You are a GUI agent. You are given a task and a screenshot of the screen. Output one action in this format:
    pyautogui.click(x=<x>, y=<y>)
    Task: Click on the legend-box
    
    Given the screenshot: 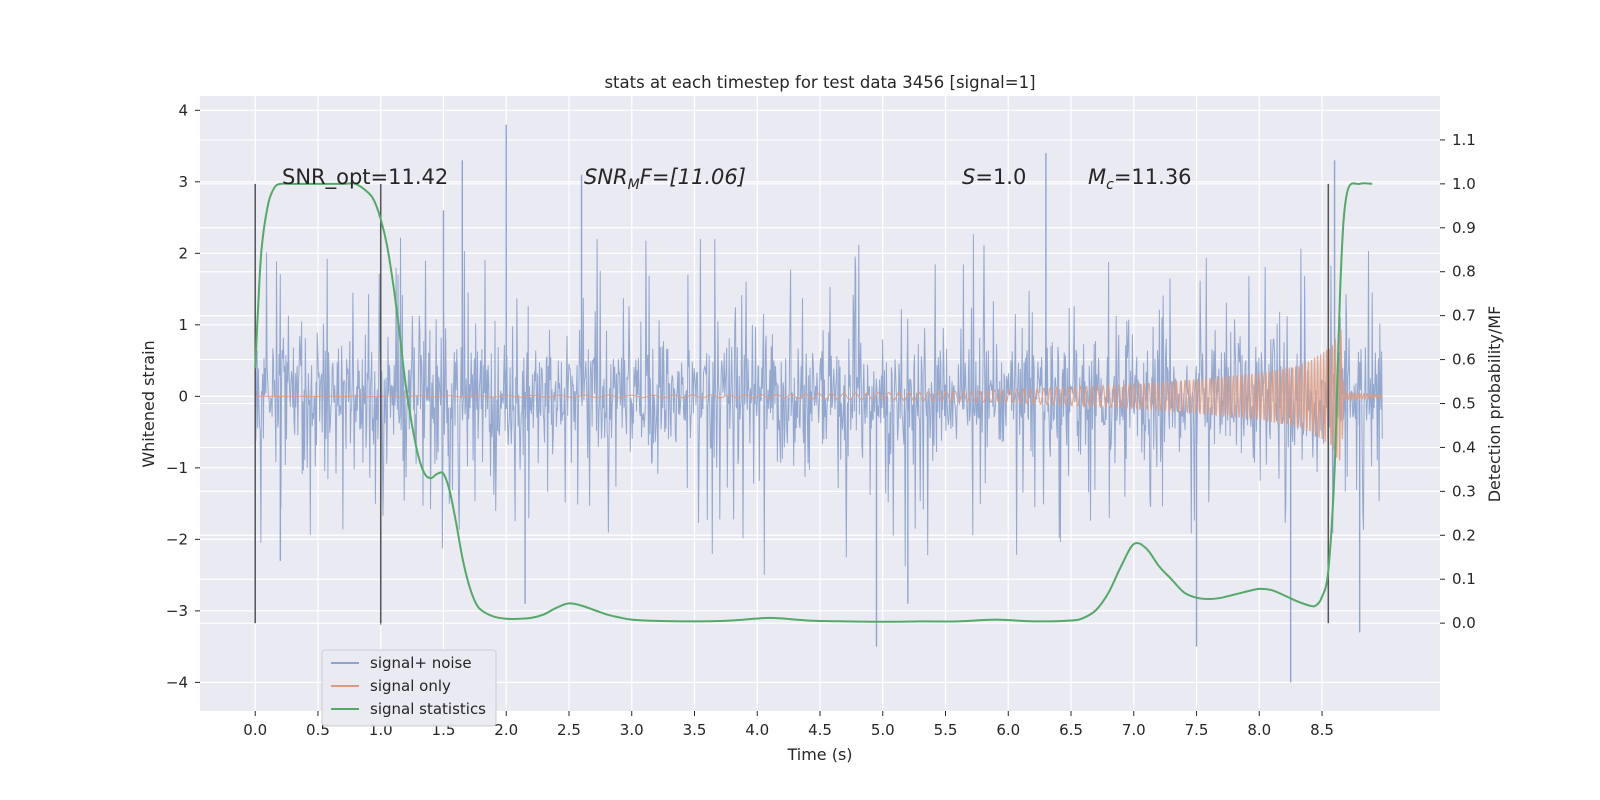 What is the action you would take?
    pyautogui.click(x=409, y=688)
    